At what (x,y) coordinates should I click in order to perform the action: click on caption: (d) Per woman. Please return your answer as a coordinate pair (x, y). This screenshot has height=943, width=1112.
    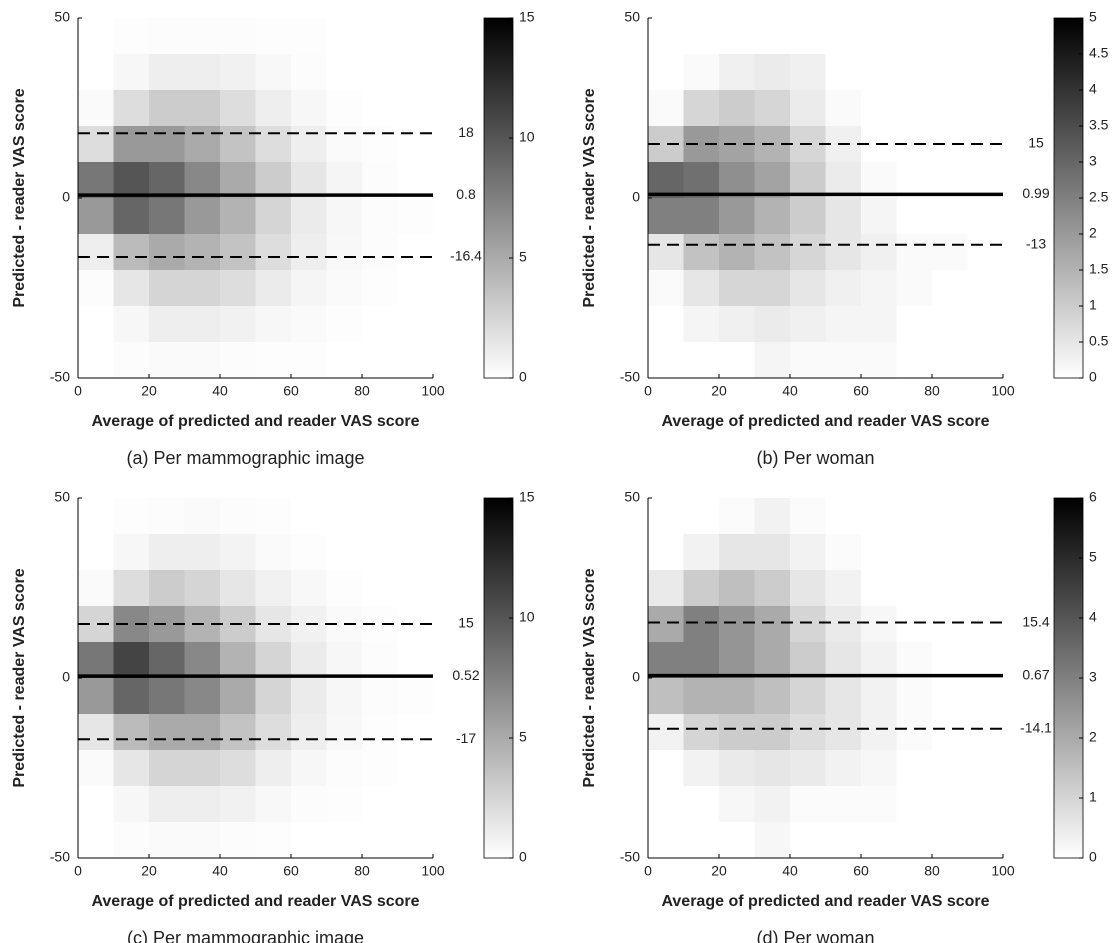
    Looking at the image, I should click on (815, 935).